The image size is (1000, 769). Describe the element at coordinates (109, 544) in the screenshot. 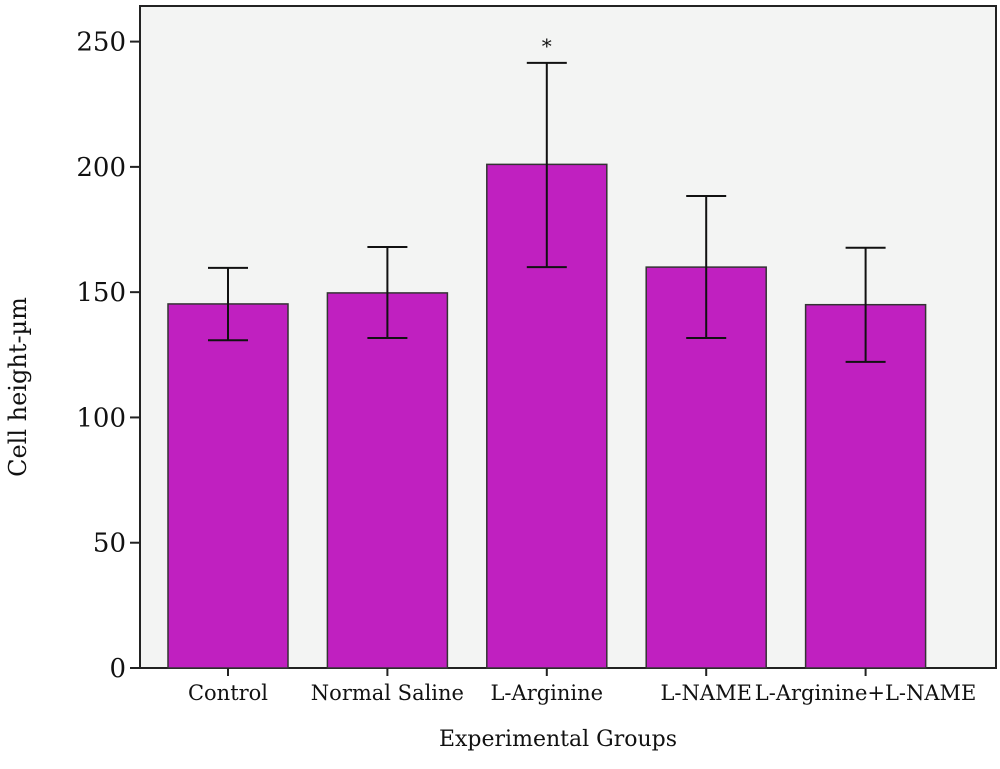

I see `y-tick-label: 50` at that location.